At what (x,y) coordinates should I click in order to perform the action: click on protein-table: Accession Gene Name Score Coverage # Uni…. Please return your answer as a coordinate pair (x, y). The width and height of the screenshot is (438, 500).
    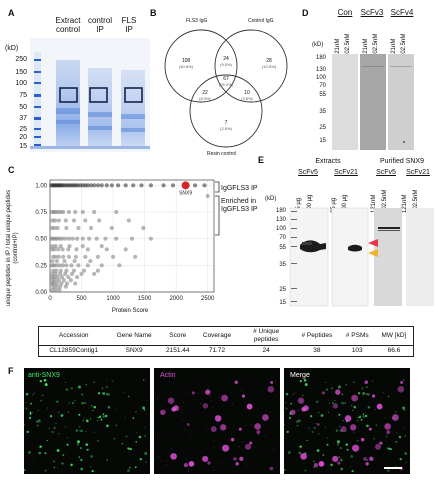
    Looking at the image, I should click on (226, 341).